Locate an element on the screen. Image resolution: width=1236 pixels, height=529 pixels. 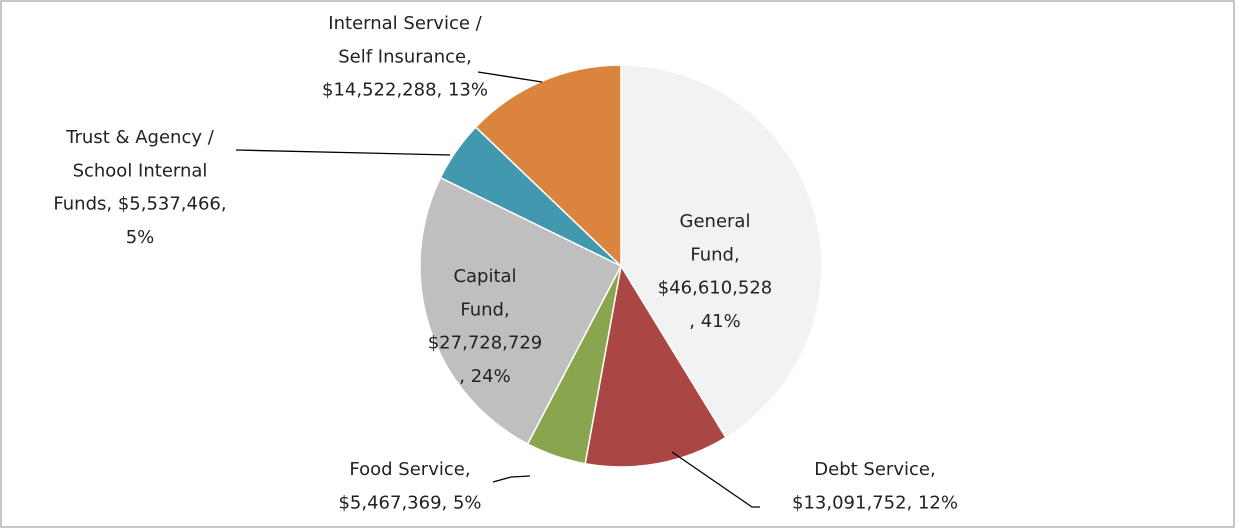
data-label: Debt Service, is located at coordinates (874, 469).